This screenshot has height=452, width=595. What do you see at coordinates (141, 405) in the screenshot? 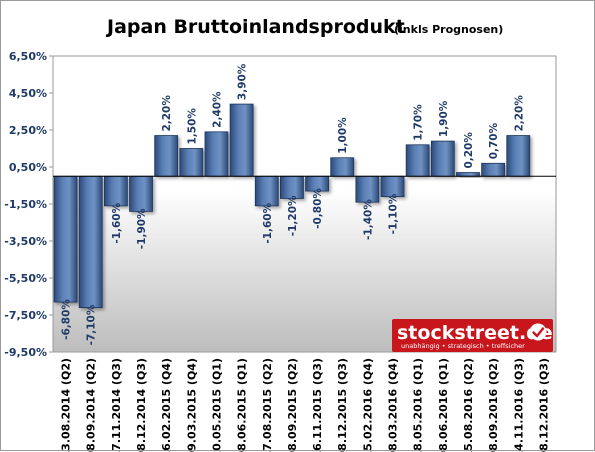
I see `x-tick-label: 08.12.2014 (Q3)` at bounding box center [141, 405].